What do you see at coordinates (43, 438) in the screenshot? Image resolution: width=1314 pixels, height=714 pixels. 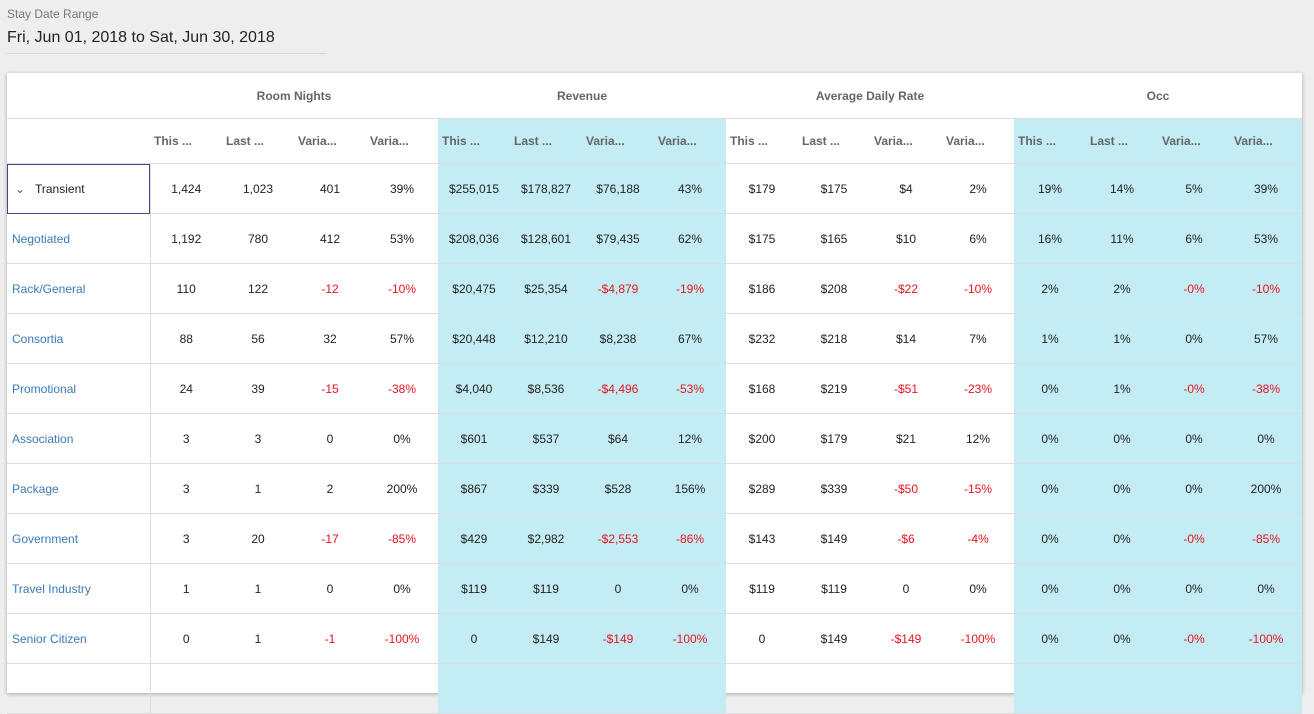 I see `segment-name: Association` at bounding box center [43, 438].